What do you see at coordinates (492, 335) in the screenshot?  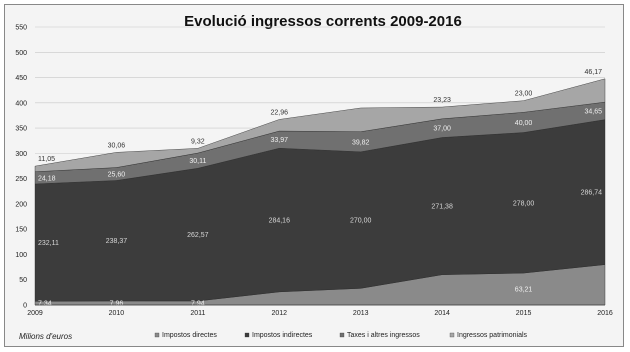 I see `legend-label: Ingressos patrimonials` at bounding box center [492, 335].